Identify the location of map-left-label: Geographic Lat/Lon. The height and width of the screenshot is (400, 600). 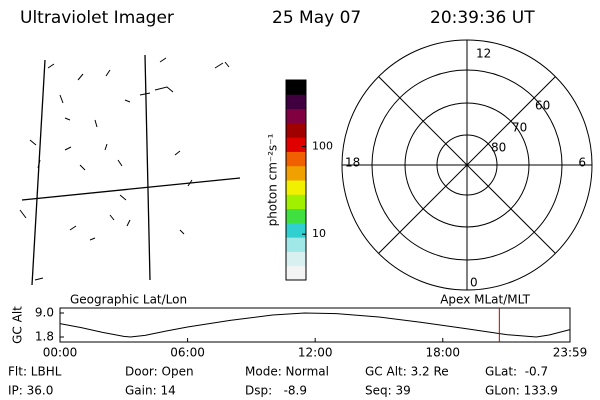
(128, 300).